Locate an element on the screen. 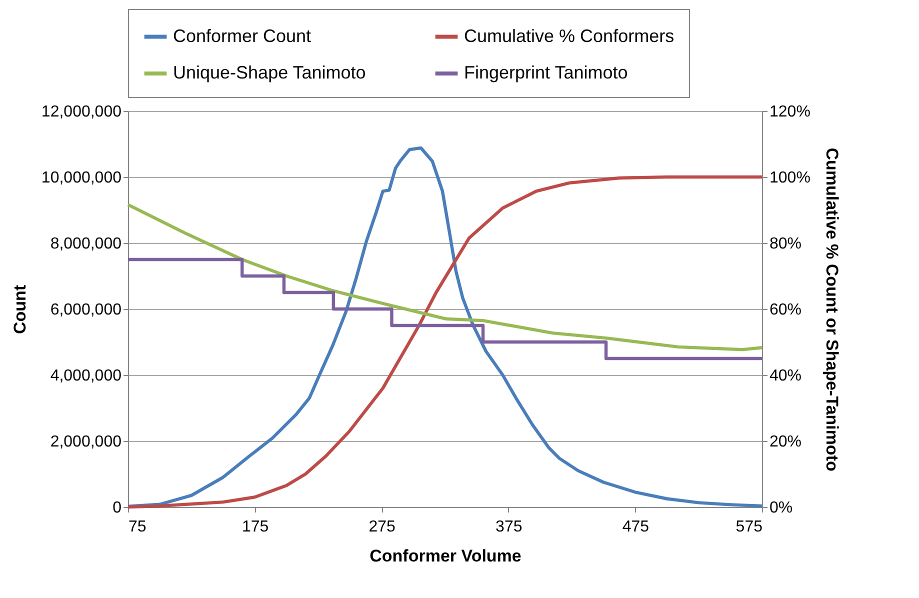 This screenshot has height=598, width=919. y2-tick-label: 40% is located at coordinates (786, 376).